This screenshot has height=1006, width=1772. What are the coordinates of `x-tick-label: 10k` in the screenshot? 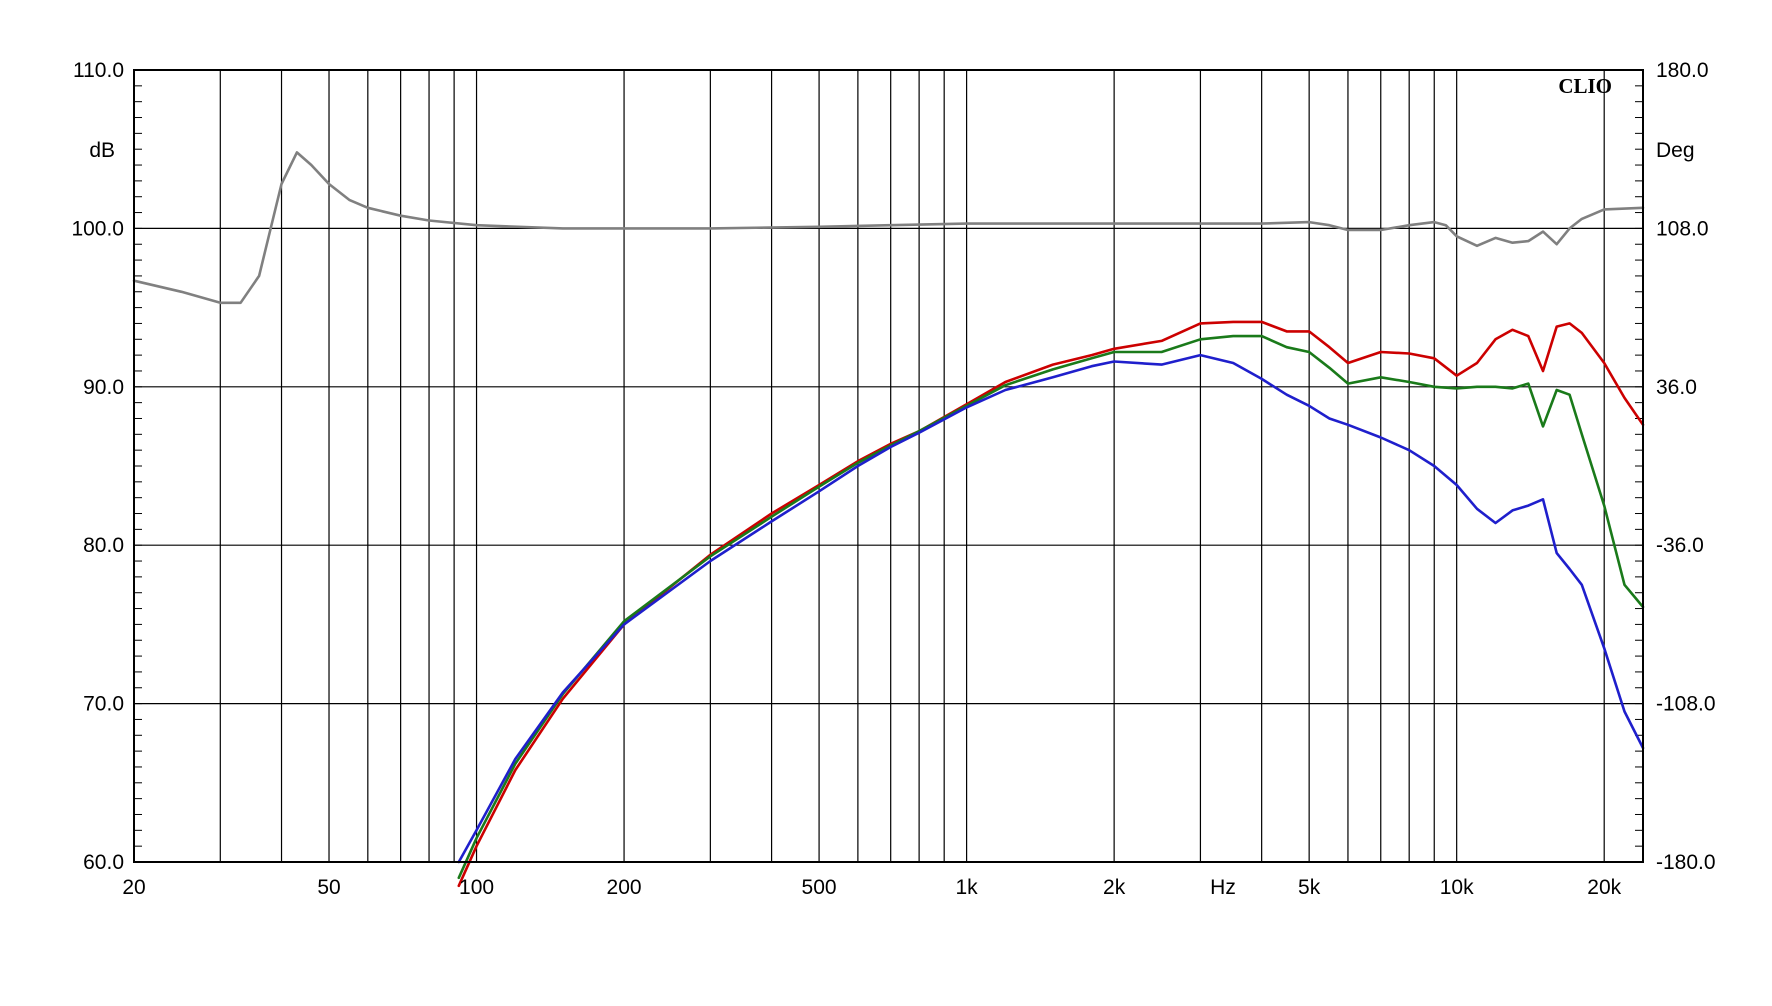 It's located at (1457, 887).